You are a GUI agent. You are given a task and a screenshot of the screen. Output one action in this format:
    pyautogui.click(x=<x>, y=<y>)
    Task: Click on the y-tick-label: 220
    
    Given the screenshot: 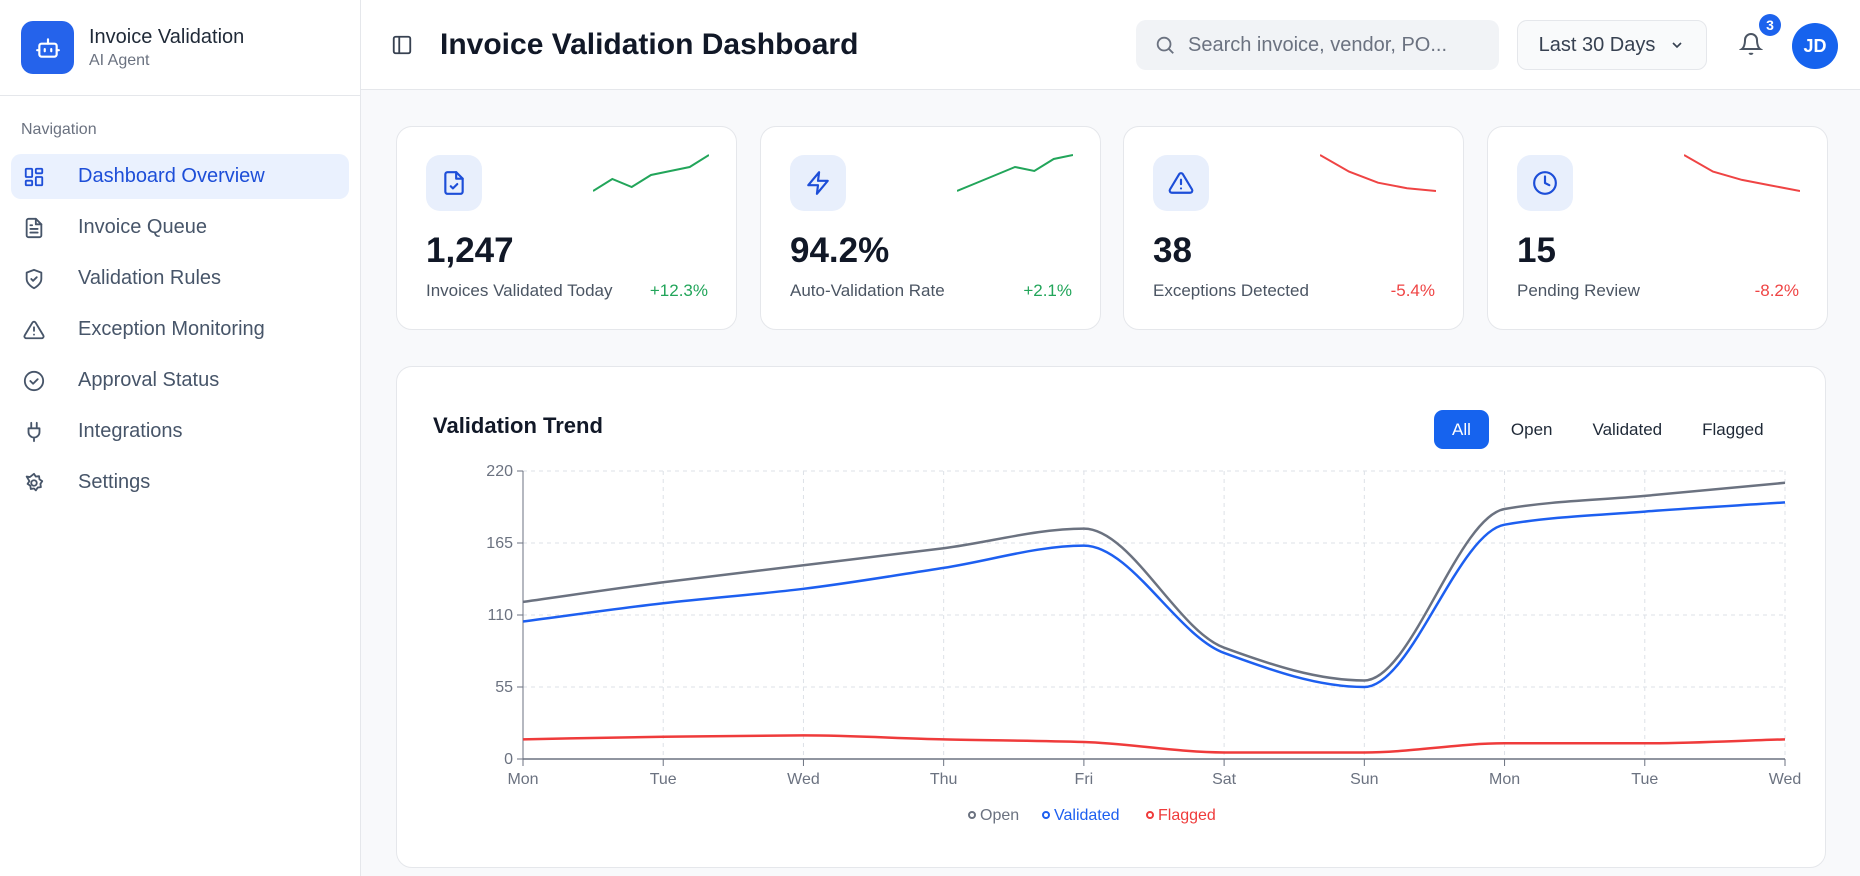 What is the action you would take?
    pyautogui.click(x=499, y=471)
    